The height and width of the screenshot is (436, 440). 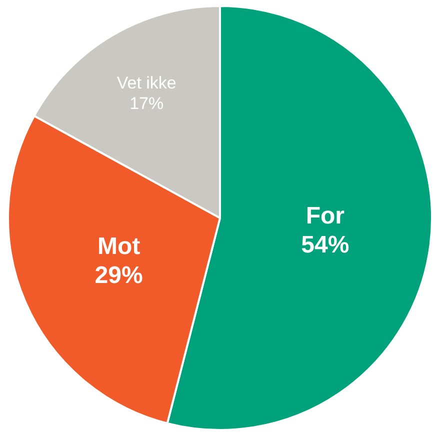 What do you see at coordinates (118, 275) in the screenshot?
I see `data-label: 29%` at bounding box center [118, 275].